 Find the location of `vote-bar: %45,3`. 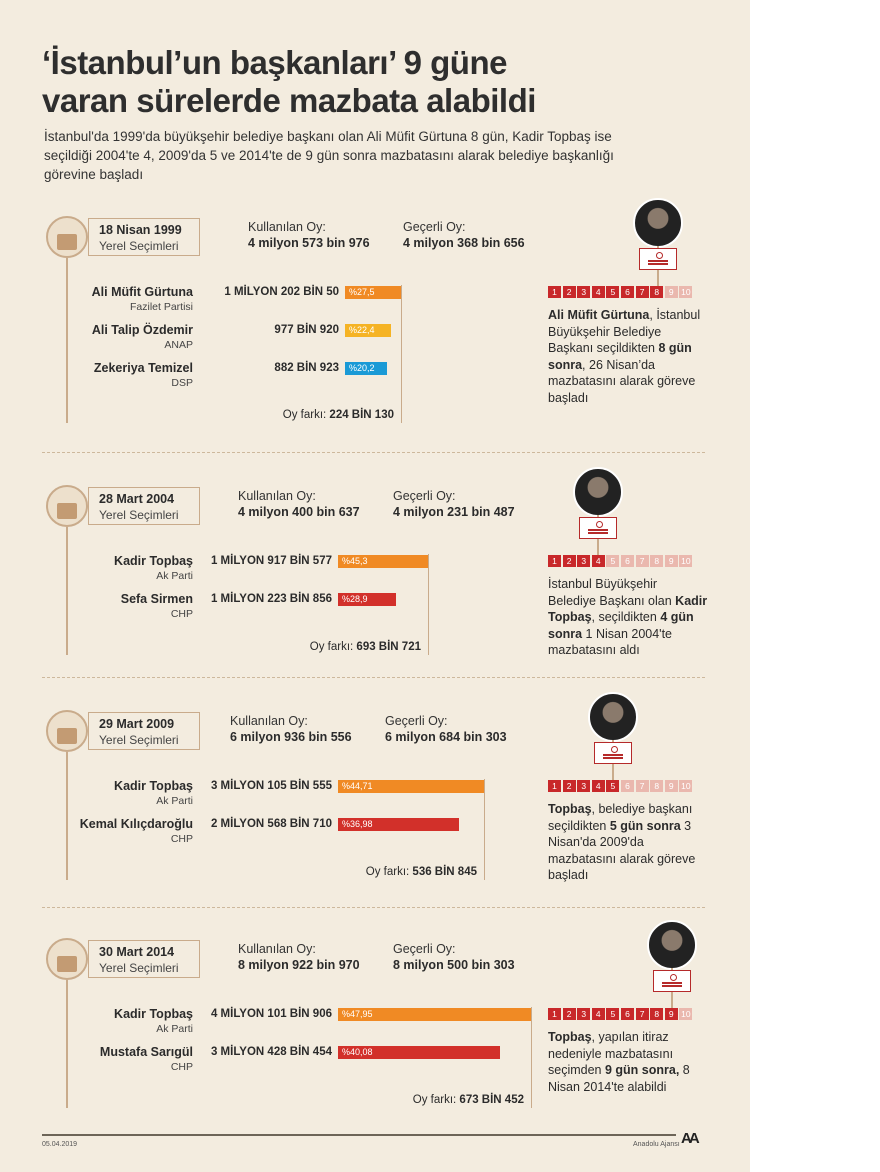

vote-bar: %45,3 is located at coordinates (383, 561).